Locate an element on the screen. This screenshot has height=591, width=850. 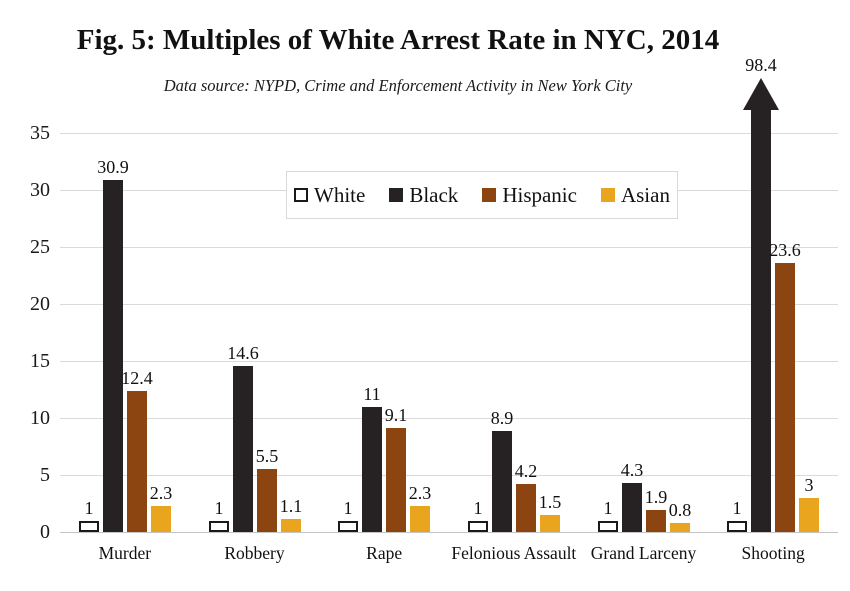
y-axis-tick-25: 25 is located at coordinates (40, 247).